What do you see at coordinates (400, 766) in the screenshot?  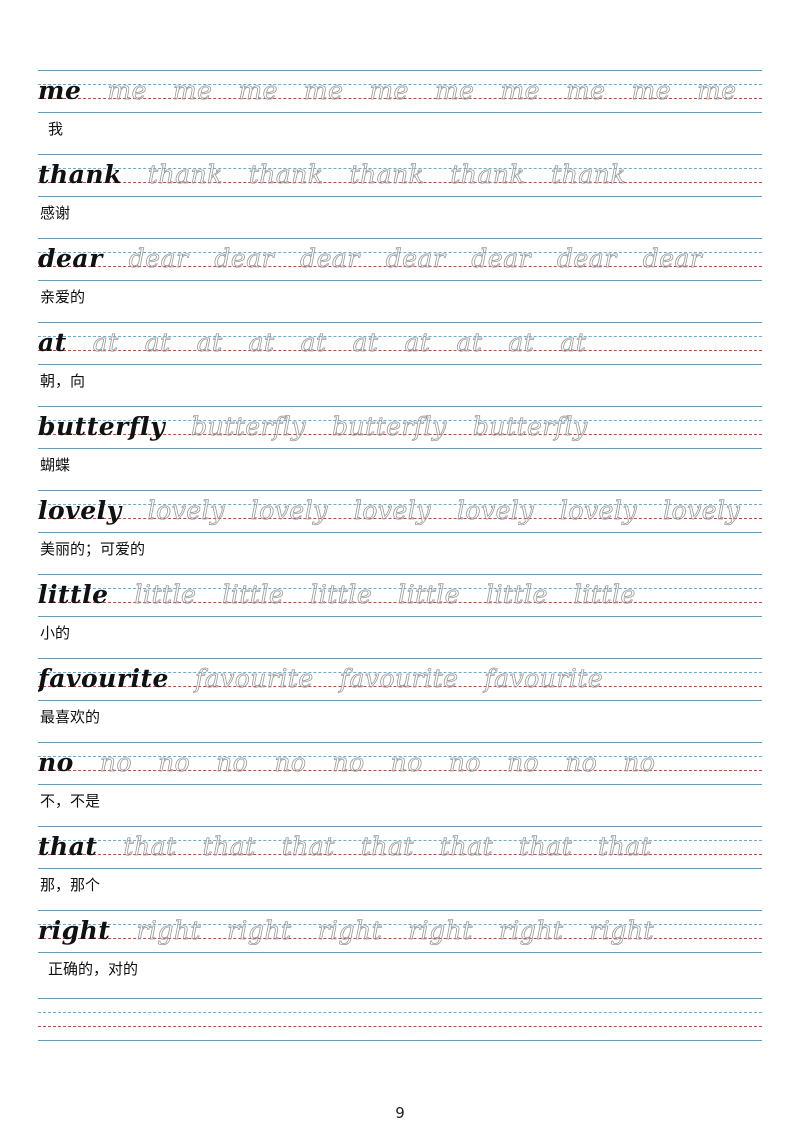 I see `writing-row: no no no no no no no no no no no` at bounding box center [400, 766].